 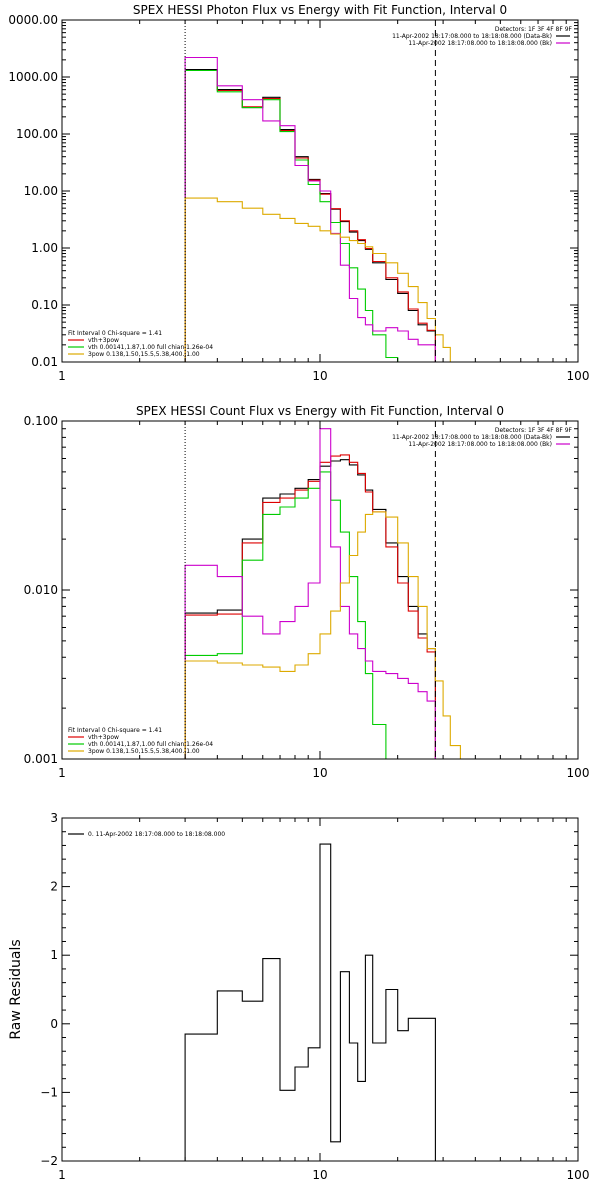 I want to click on y-tick-label: −2, so click(x=49, y=1161).